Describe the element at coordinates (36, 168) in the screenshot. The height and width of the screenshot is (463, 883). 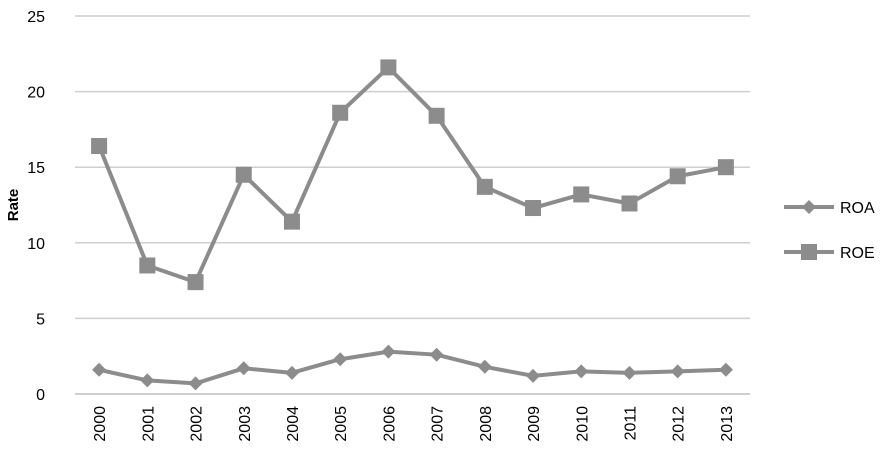
I see `y-tick-label: 15` at that location.